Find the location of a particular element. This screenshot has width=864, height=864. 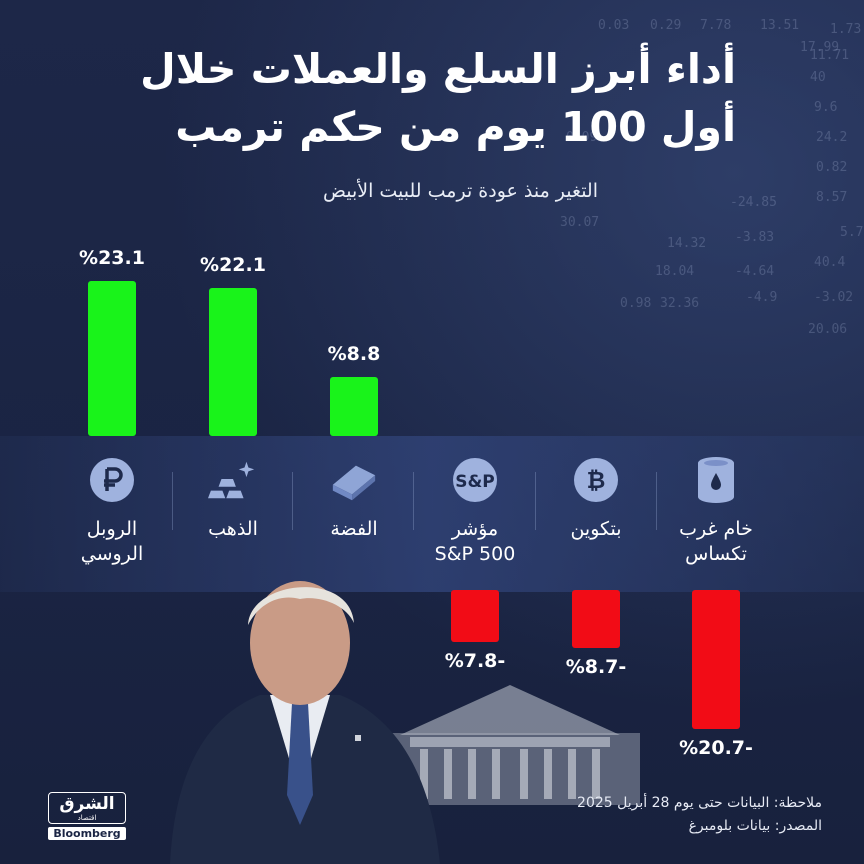

logo-text: الشرق is located at coordinates (87, 804).